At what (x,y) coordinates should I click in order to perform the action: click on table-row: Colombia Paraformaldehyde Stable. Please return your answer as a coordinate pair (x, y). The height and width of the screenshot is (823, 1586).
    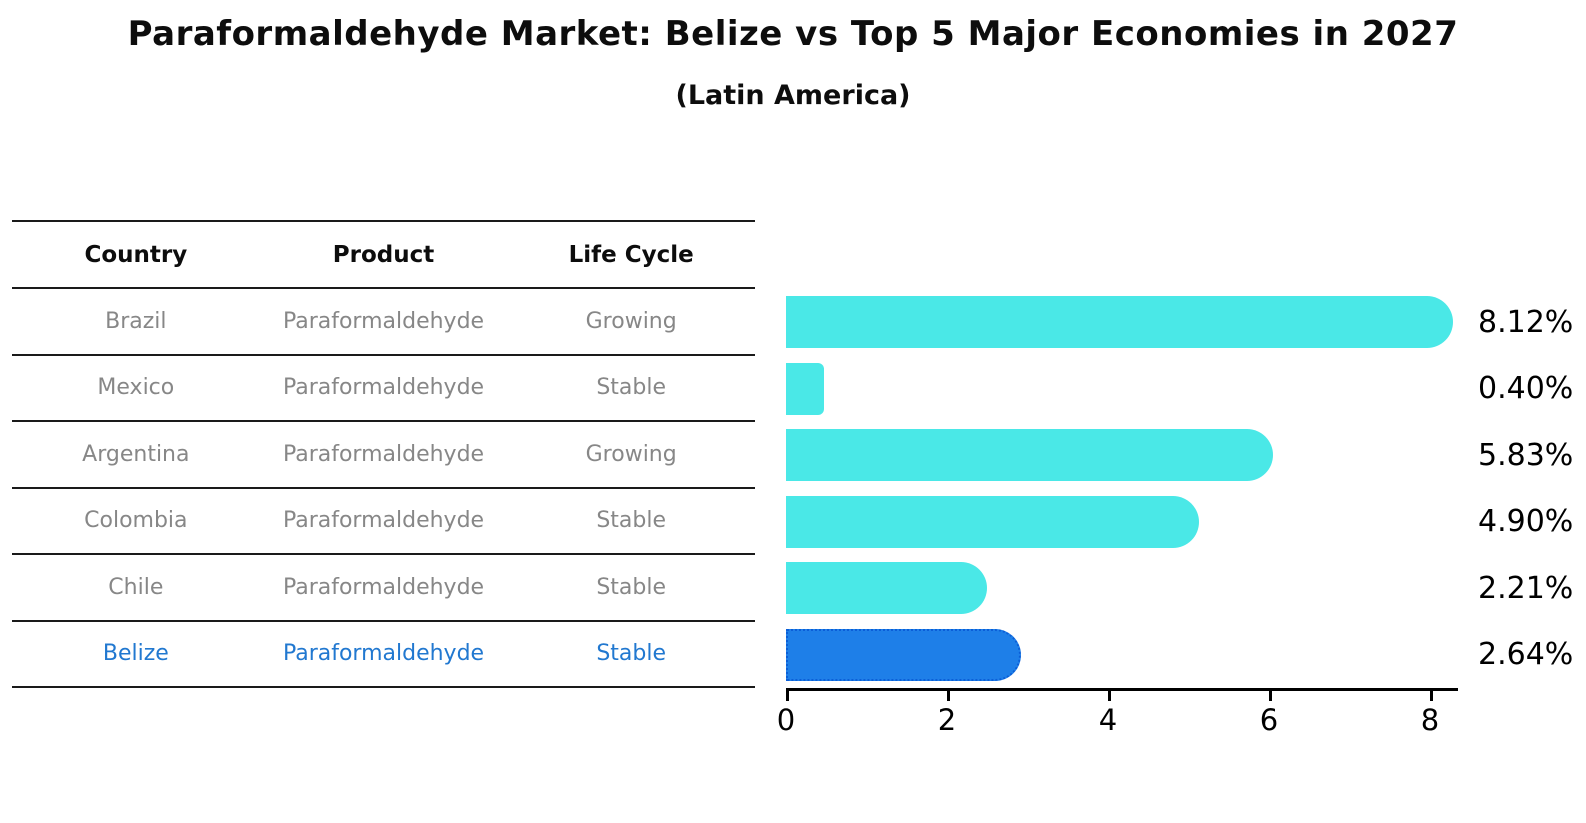
    Looking at the image, I should click on (383, 522).